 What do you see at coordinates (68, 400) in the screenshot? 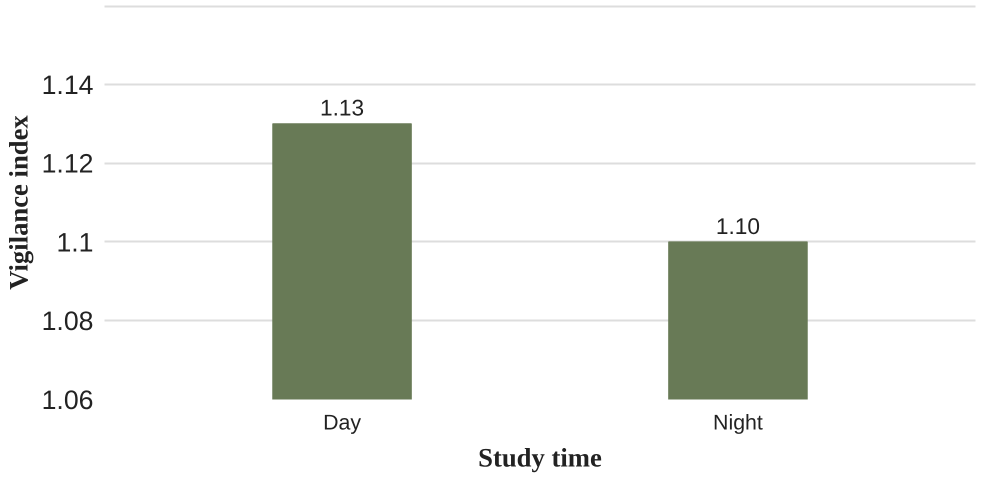
I see `y-tick-label: 1.06` at bounding box center [68, 400].